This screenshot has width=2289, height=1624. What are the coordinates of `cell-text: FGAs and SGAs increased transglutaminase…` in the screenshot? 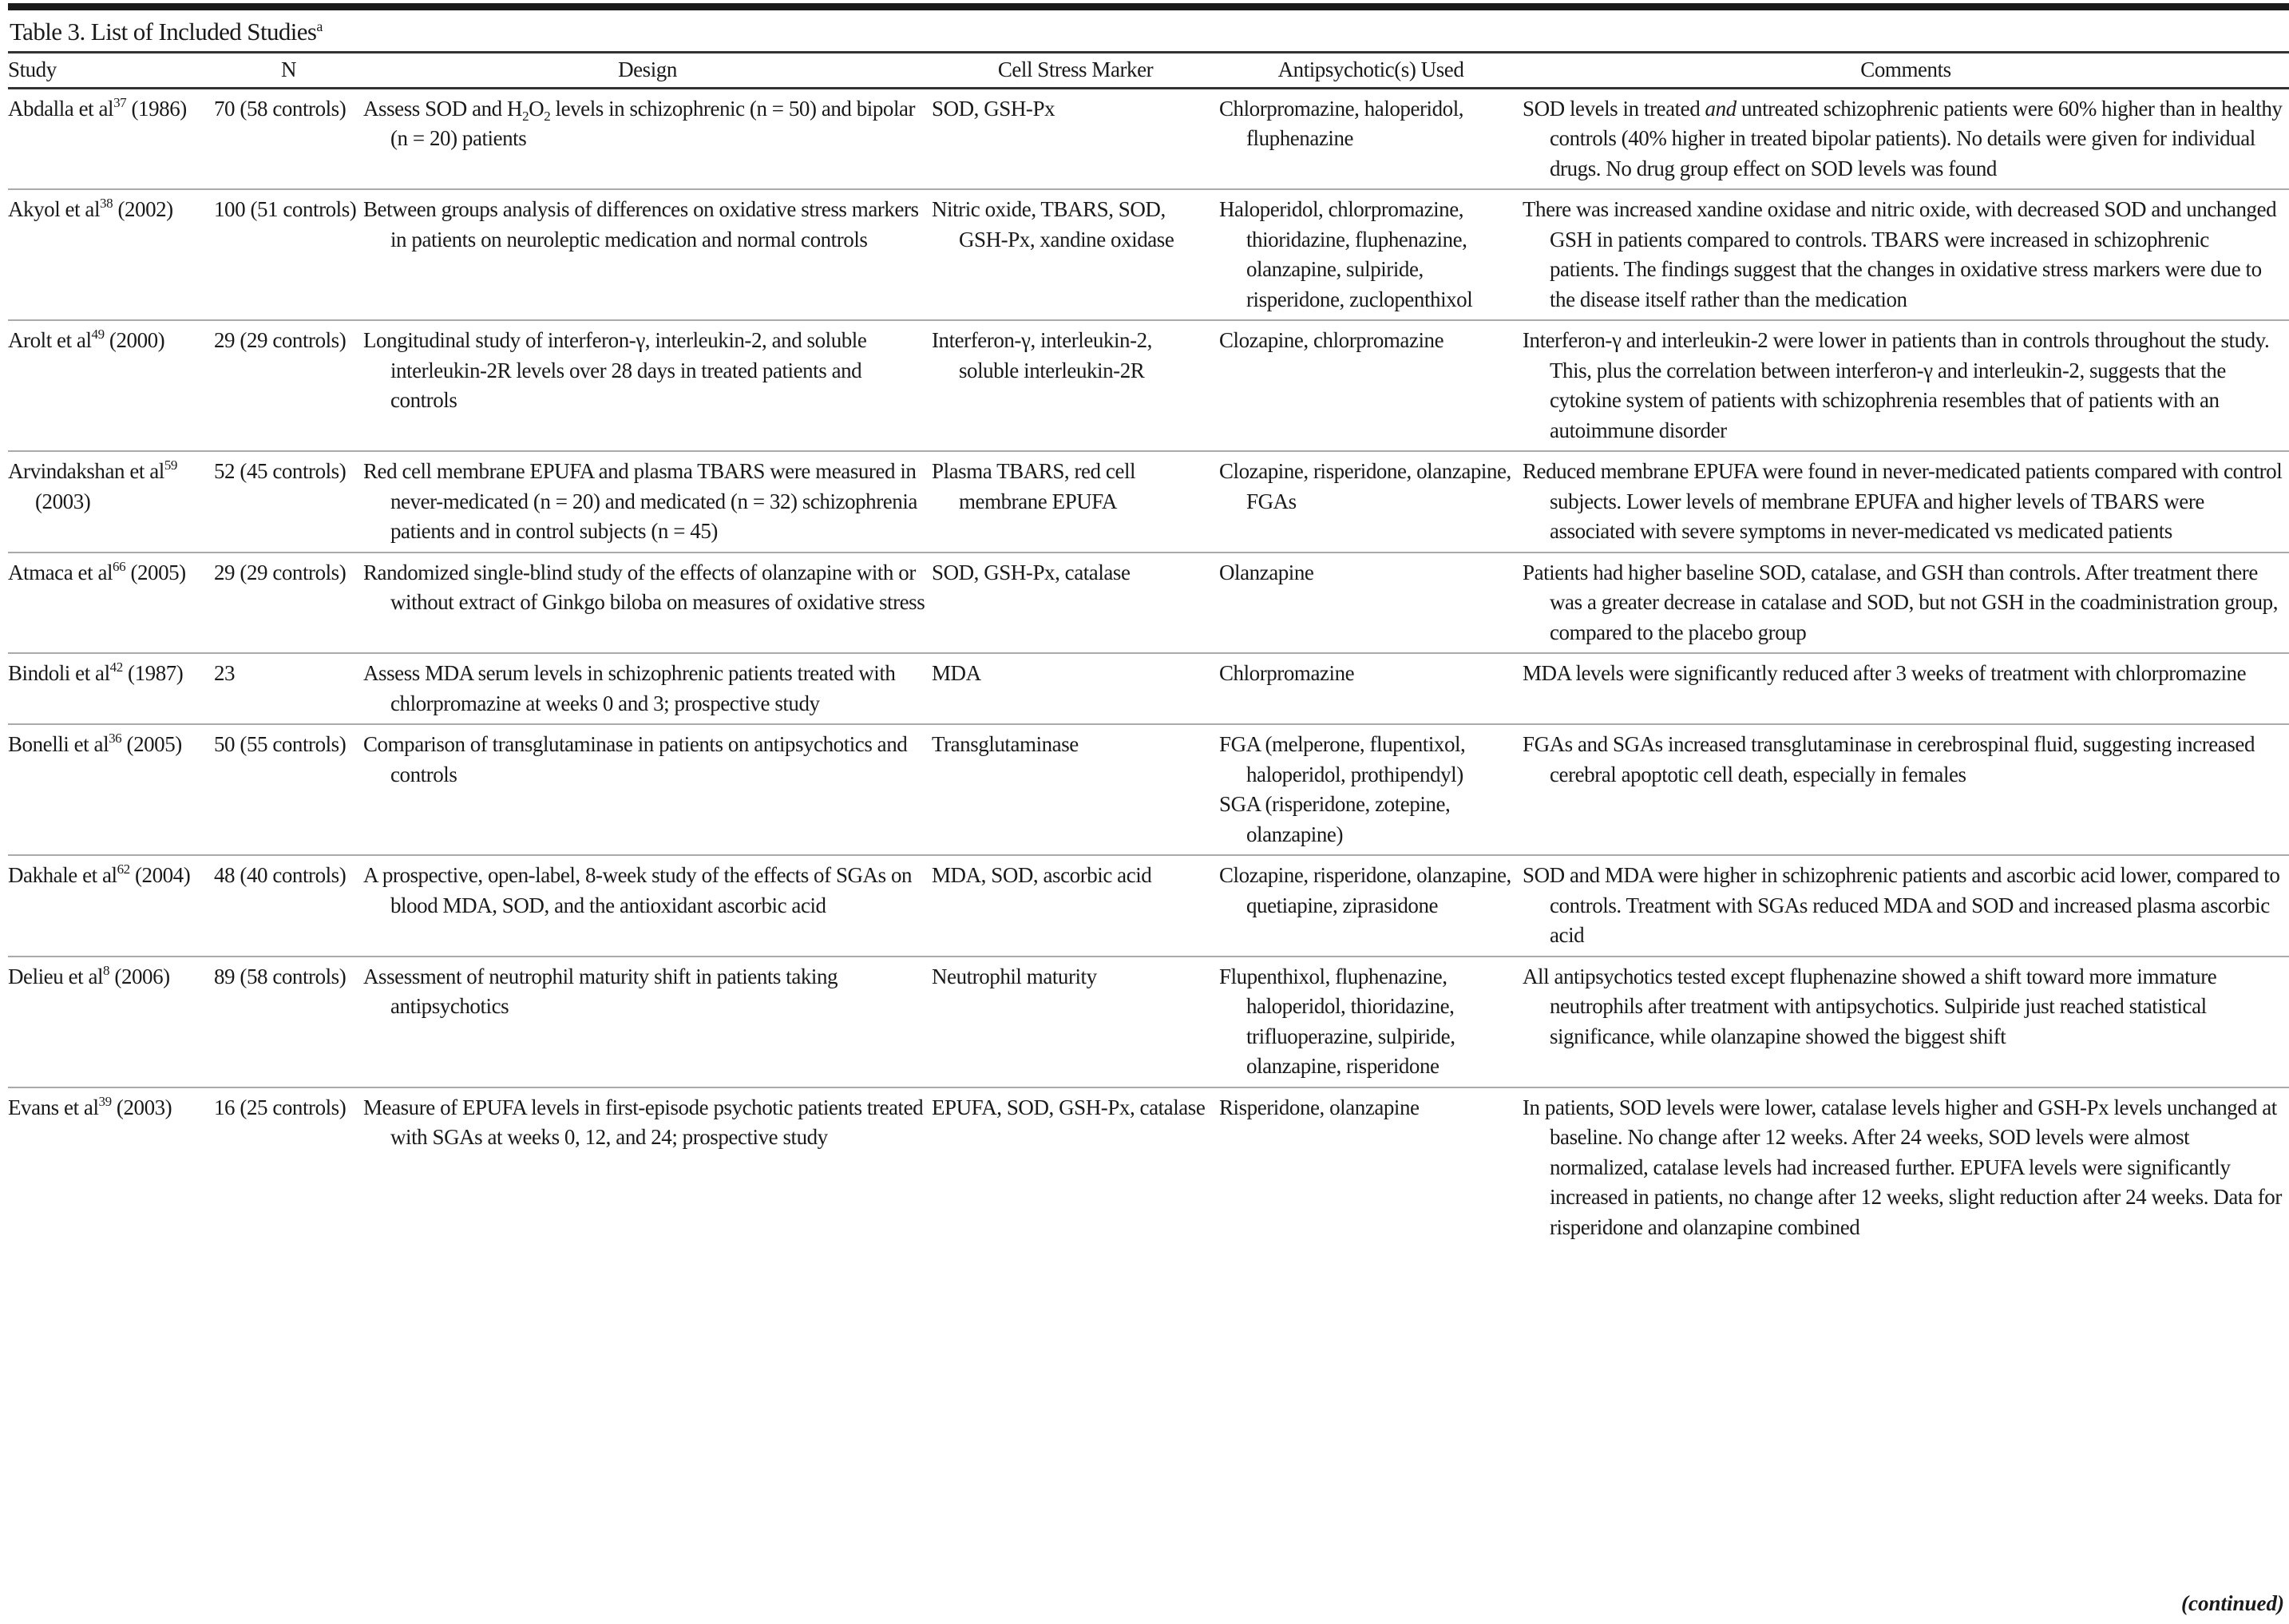 It's located at (1903, 760).